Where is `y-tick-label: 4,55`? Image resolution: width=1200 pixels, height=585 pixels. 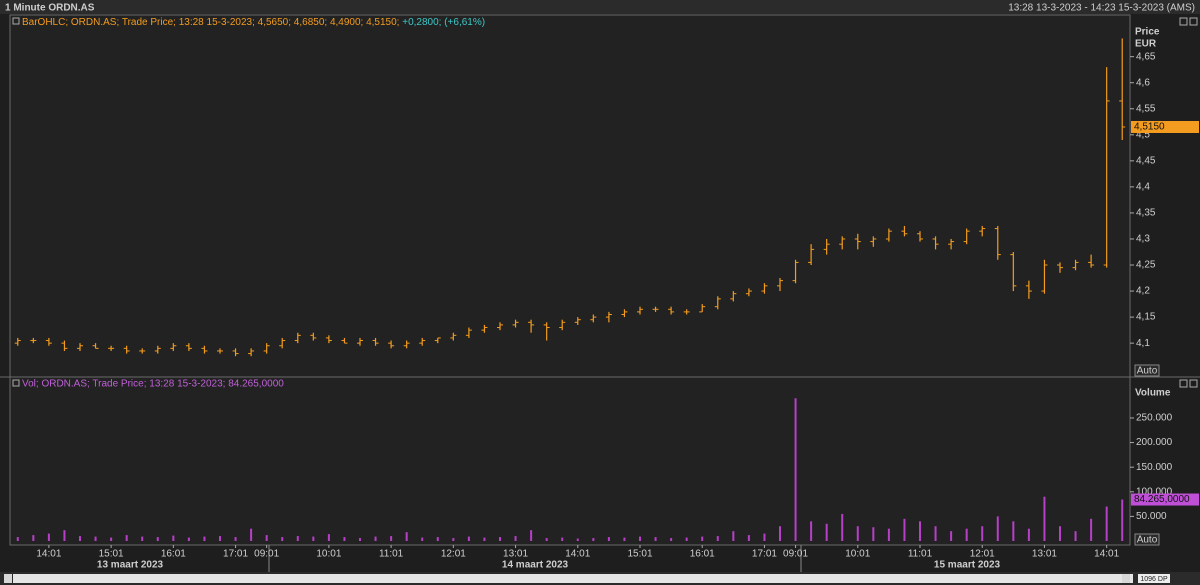 y-tick-label: 4,55 is located at coordinates (1146, 108).